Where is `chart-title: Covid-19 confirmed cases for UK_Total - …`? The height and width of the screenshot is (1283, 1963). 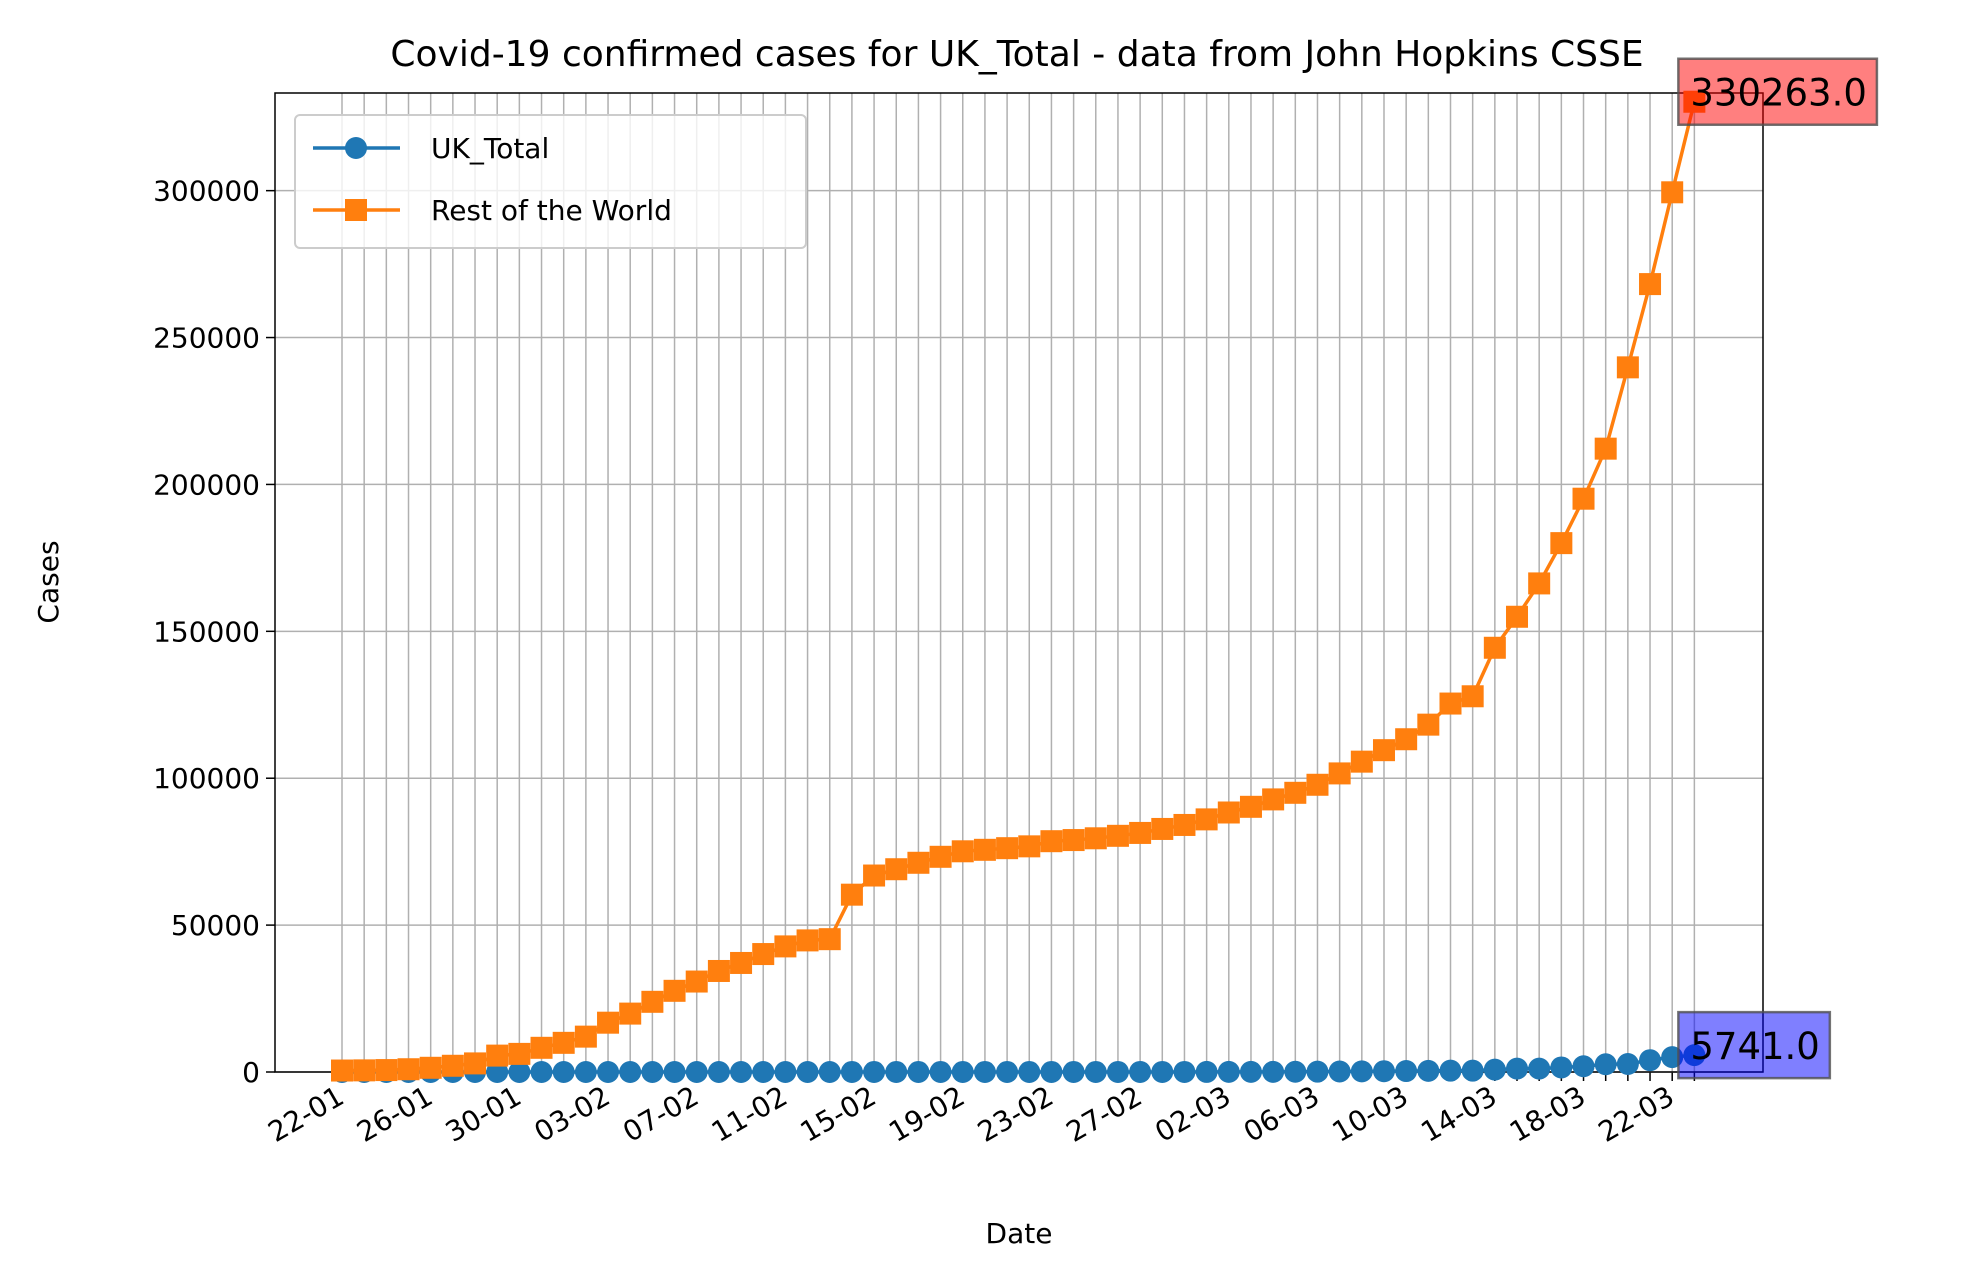 chart-title: Covid-19 confirmed cases for UK_Total - … is located at coordinates (1016, 54).